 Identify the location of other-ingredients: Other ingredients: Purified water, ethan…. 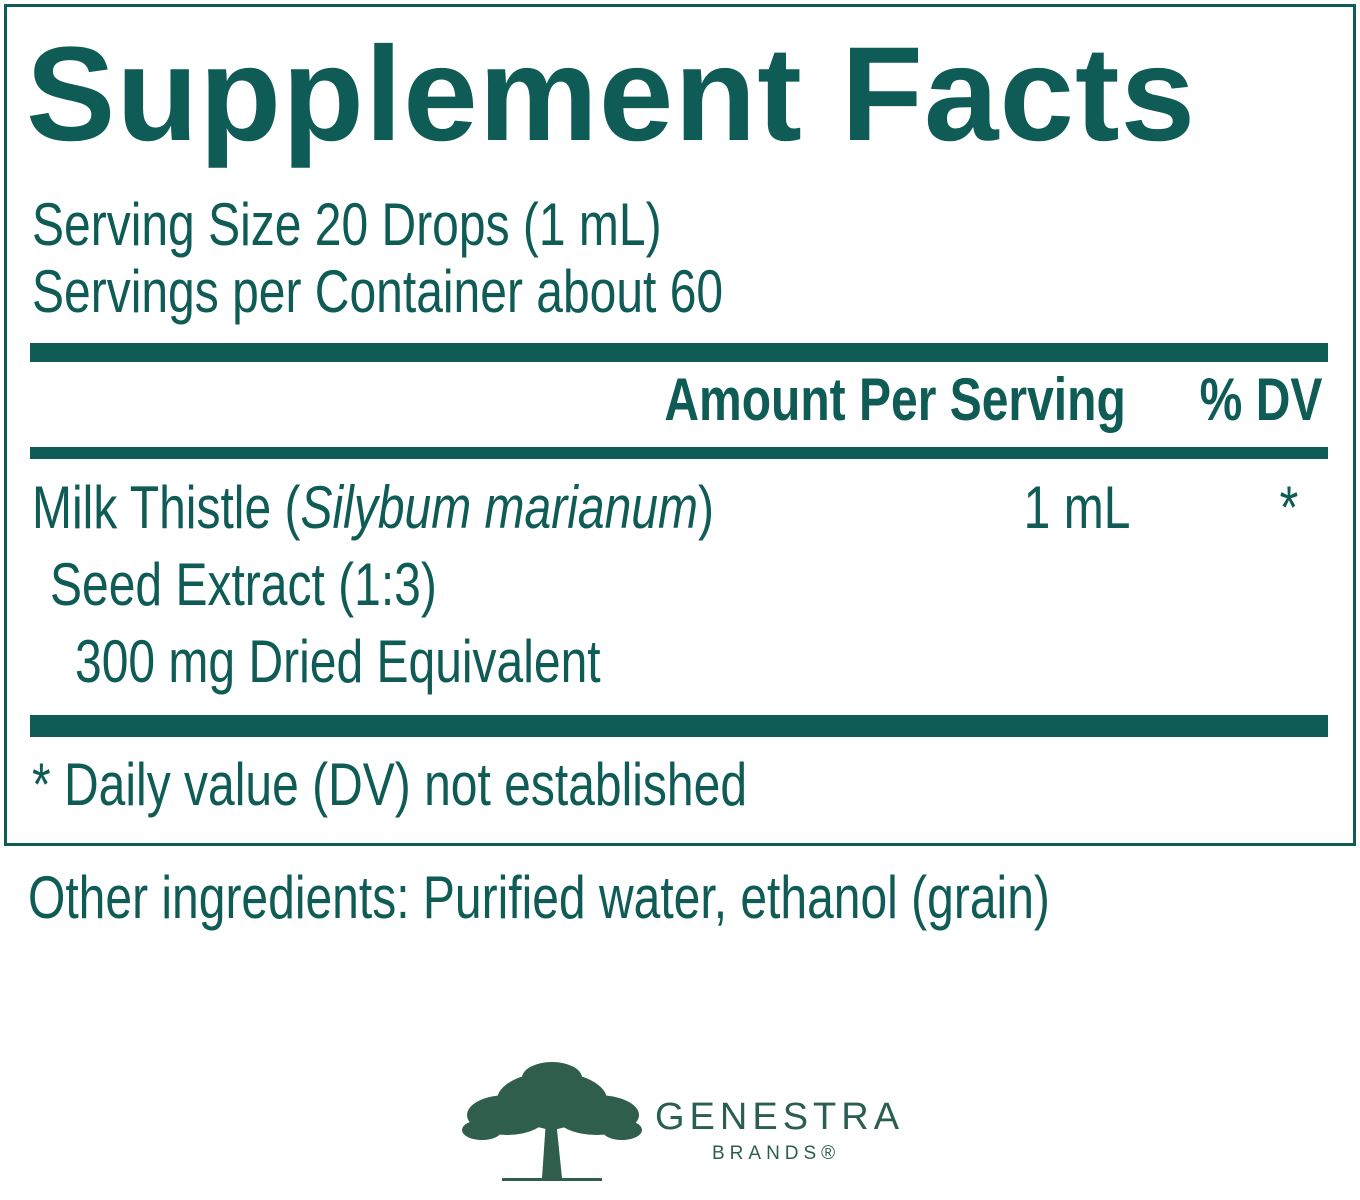
(539, 897).